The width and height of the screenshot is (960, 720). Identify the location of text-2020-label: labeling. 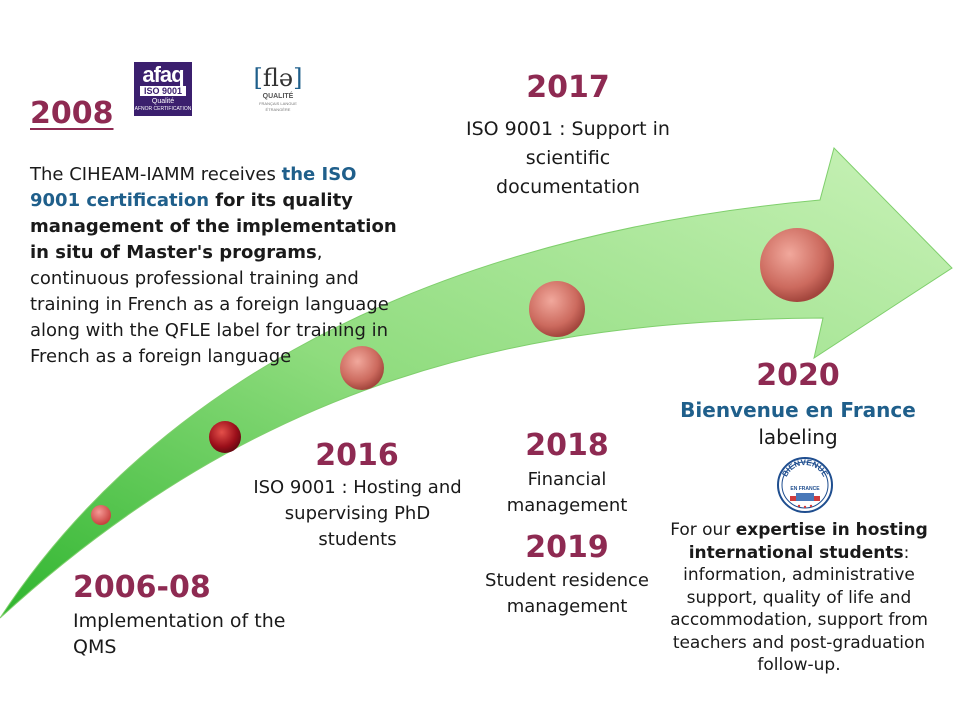
(798, 437).